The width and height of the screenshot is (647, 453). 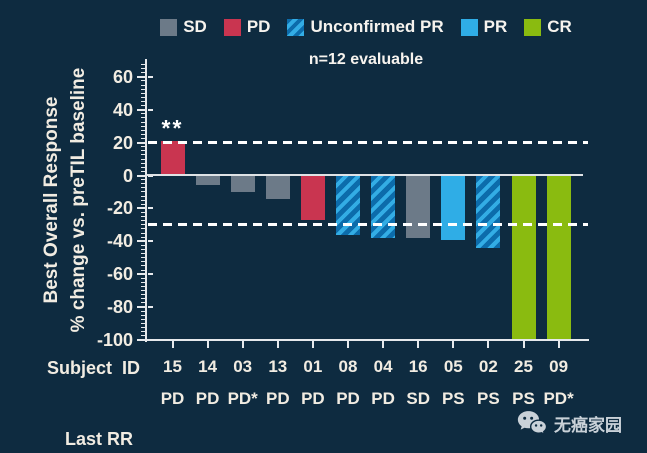 I want to click on significance-stars: **, so click(x=172, y=128).